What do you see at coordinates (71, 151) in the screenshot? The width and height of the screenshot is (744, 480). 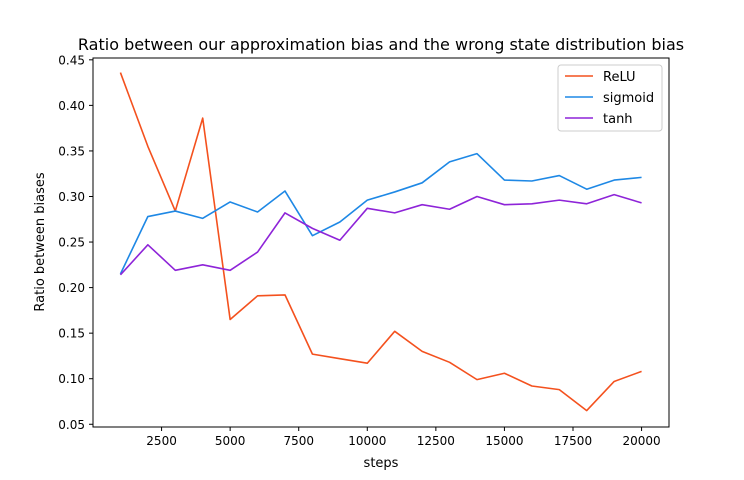 I see `y-tick-label: 0.35` at bounding box center [71, 151].